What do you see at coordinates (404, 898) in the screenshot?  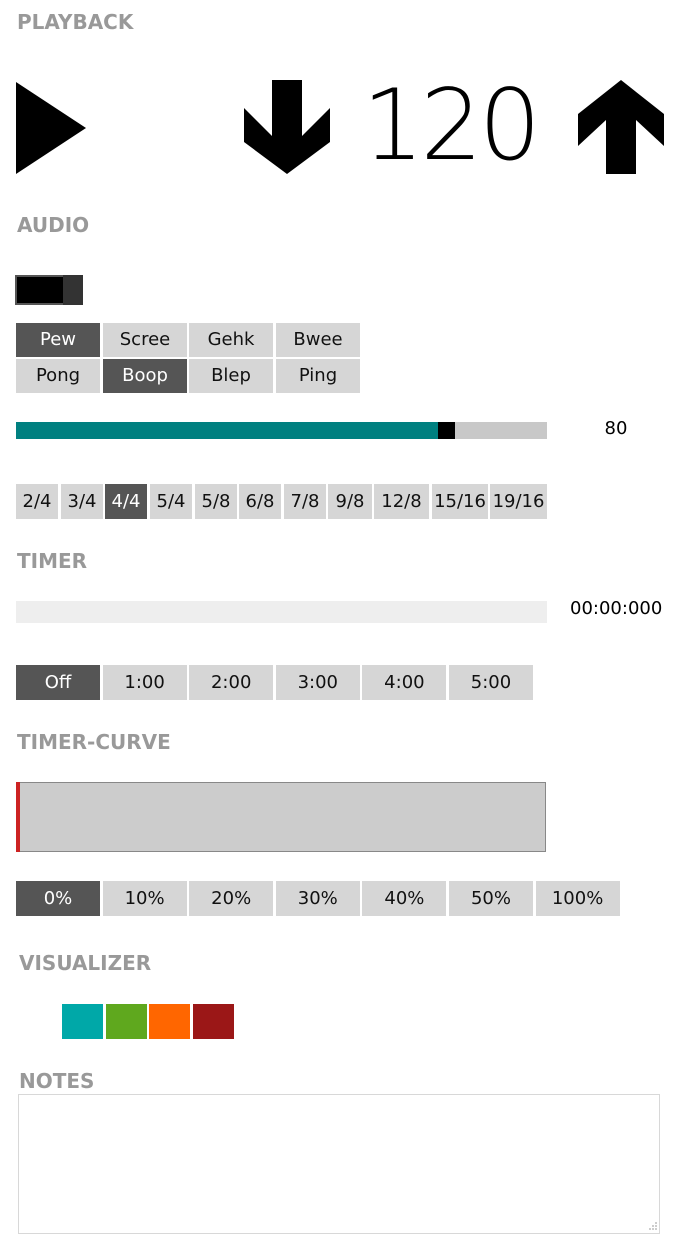 I see `curve-option-40-percent: 40%` at bounding box center [404, 898].